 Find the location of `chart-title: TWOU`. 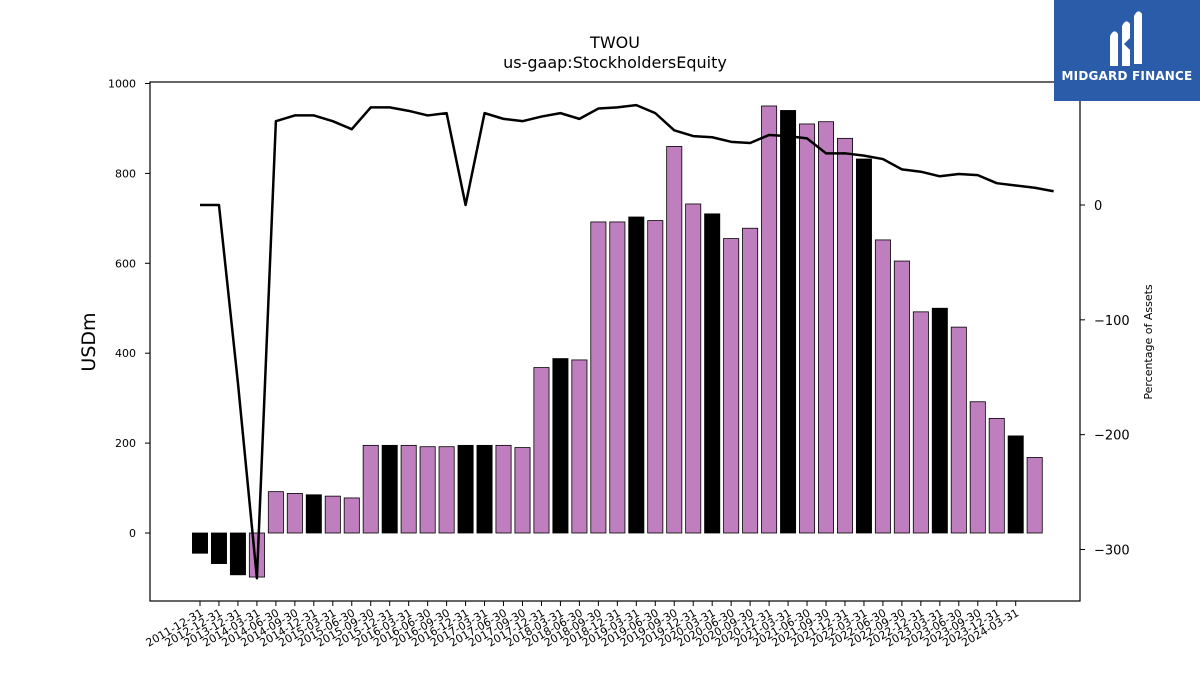

chart-title: TWOU is located at coordinates (614, 42).